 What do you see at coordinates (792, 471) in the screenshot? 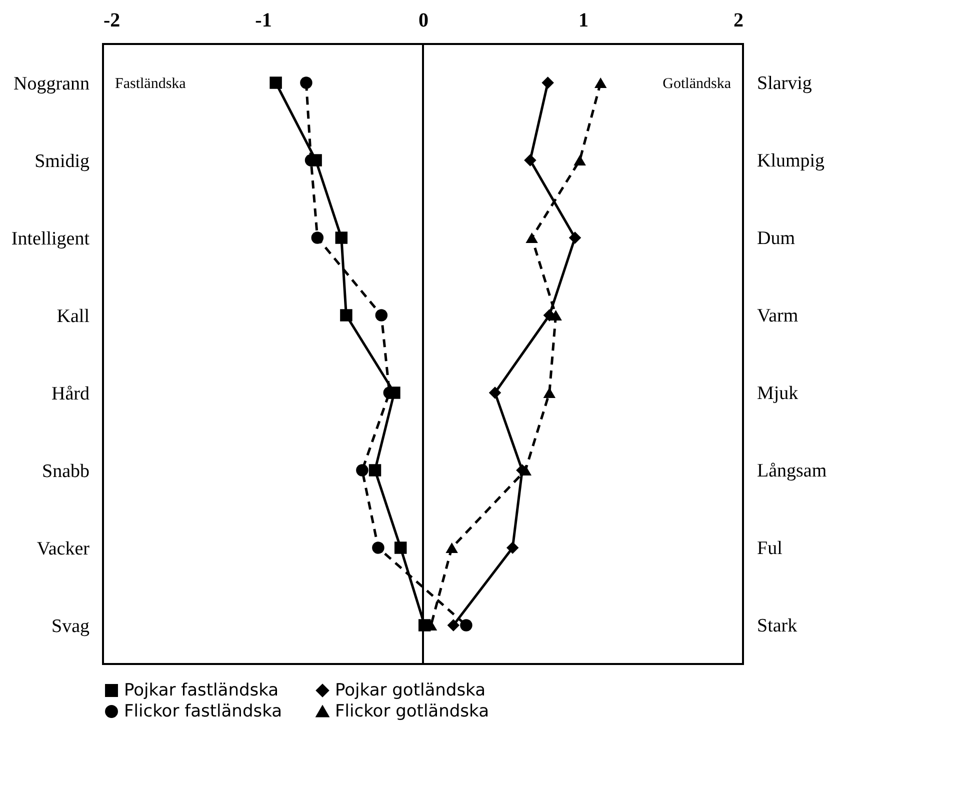
I see `y2-tick-label: Långsam` at bounding box center [792, 471].